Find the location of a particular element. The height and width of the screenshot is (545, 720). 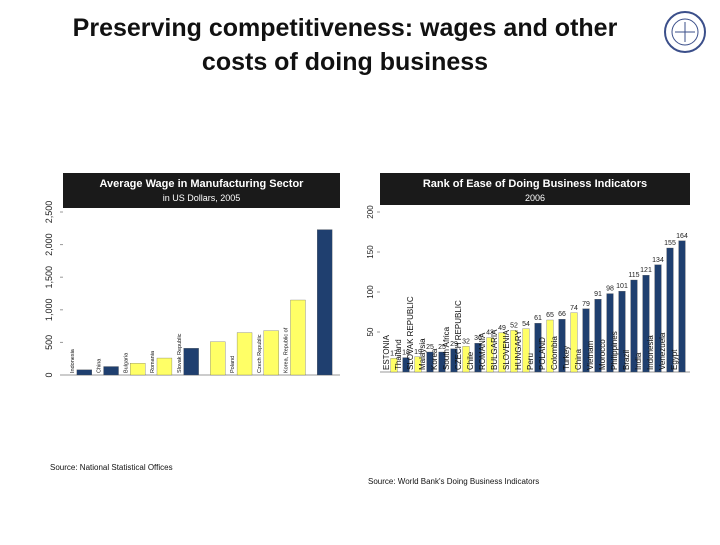

x-tick-label: SLOVENIA is located at coordinates (506, 349).